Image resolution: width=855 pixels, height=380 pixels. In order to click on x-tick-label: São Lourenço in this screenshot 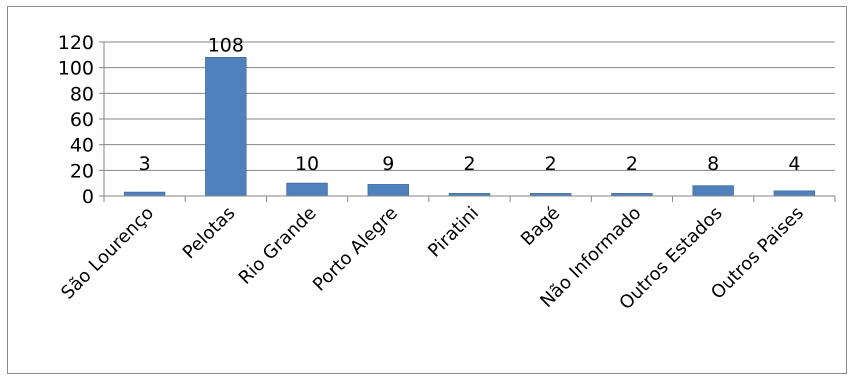, I will do `click(107, 253)`.